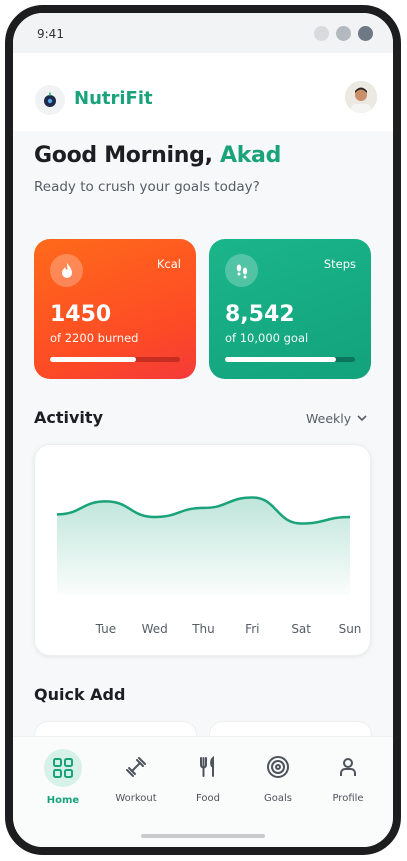 This screenshot has width=407, height=861. What do you see at coordinates (203, 629) in the screenshot?
I see `x-tick-label-thu: Thu` at bounding box center [203, 629].